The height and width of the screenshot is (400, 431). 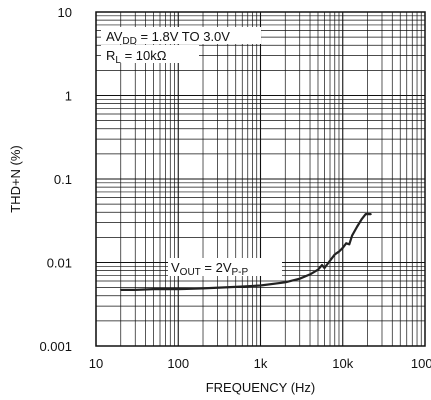 What do you see at coordinates (55, 346) in the screenshot?
I see `y-tick-label: 0.001` at bounding box center [55, 346].